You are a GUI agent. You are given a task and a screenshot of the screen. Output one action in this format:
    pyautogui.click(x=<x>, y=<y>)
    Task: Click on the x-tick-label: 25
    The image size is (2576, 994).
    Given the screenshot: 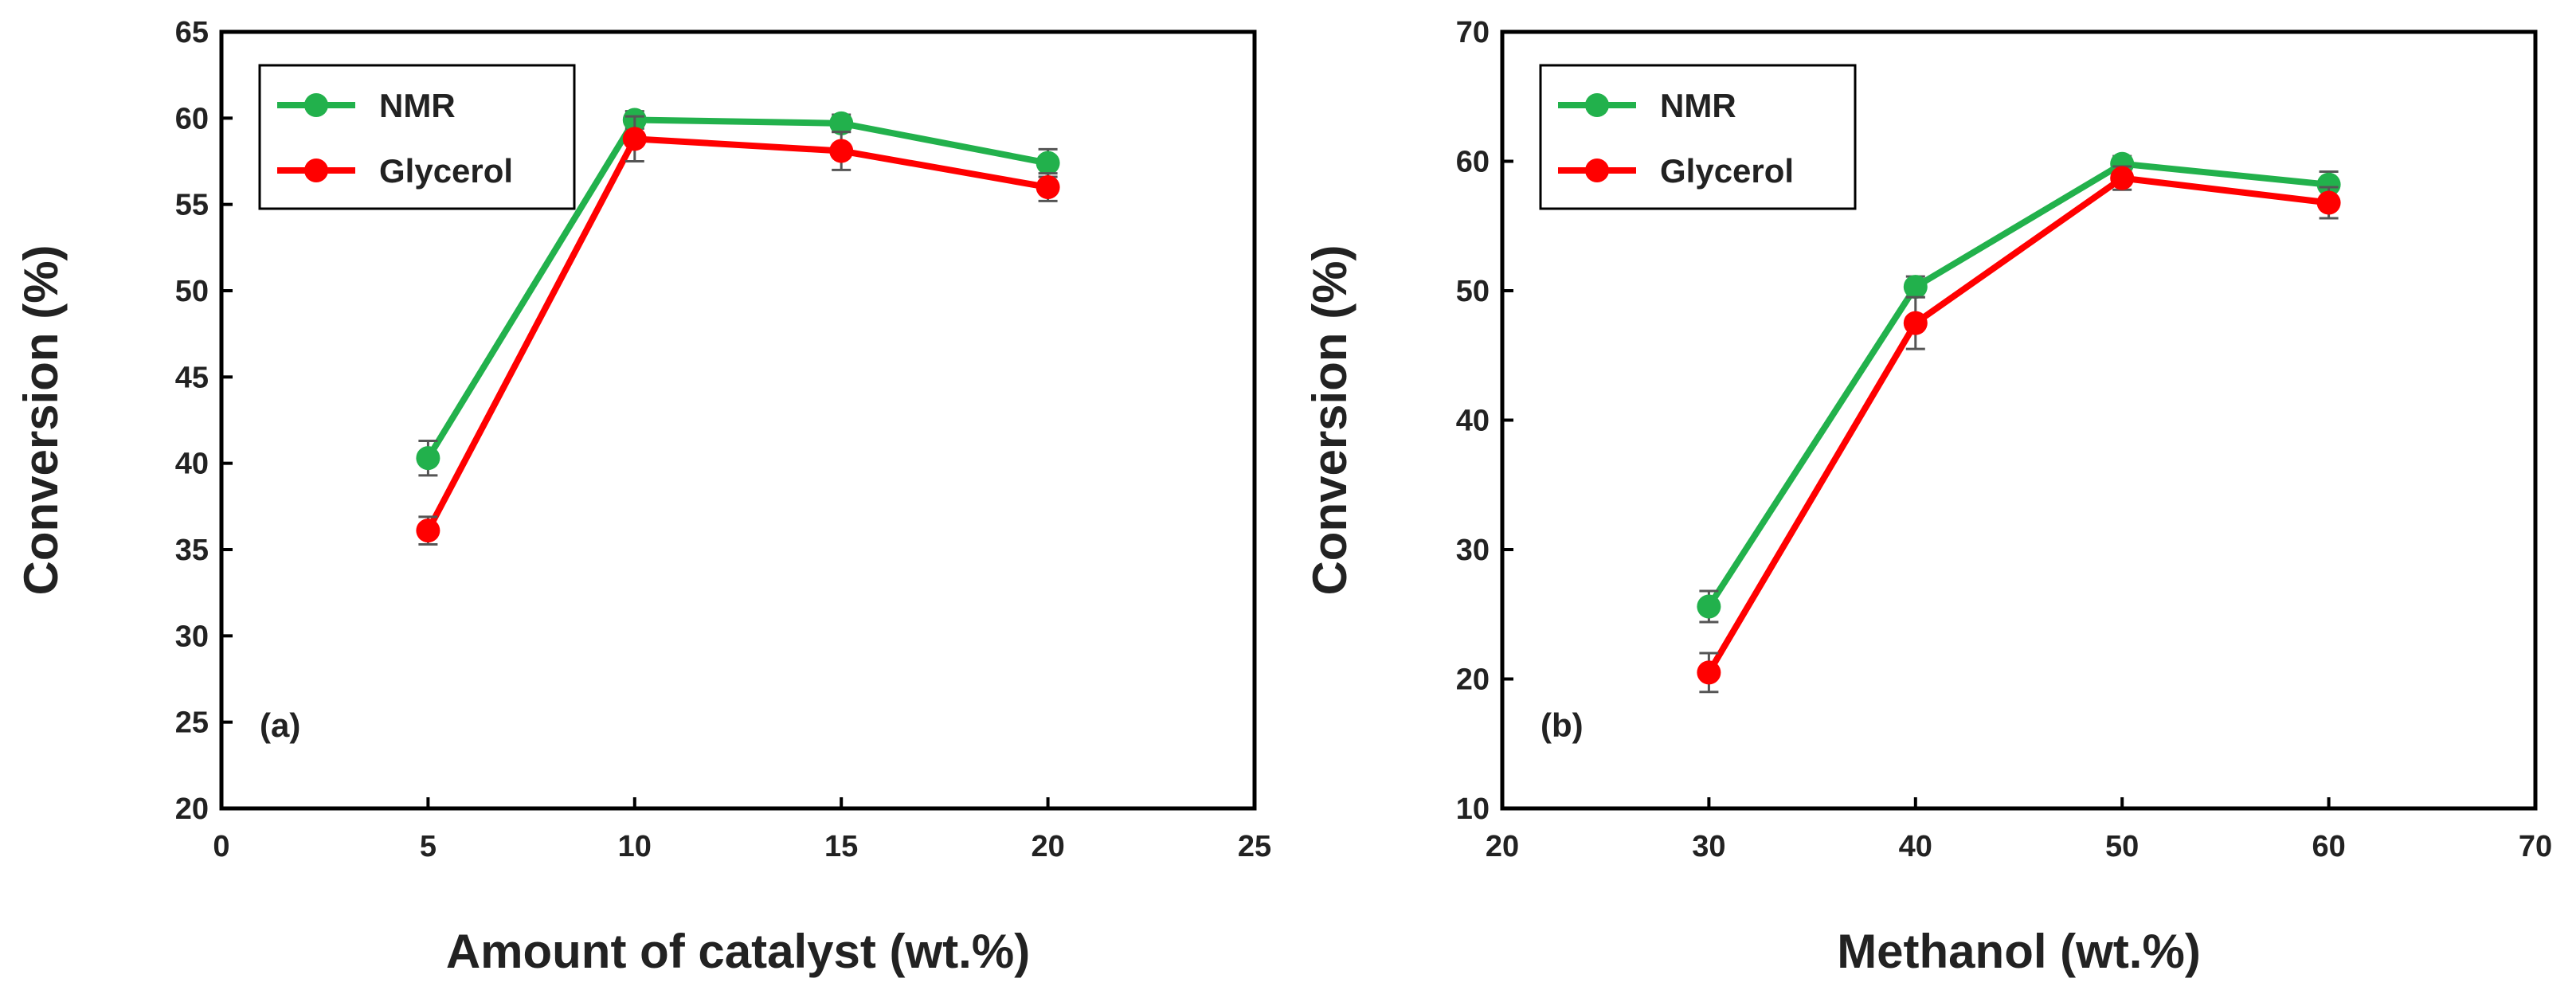 What is the action you would take?
    pyautogui.click(x=1254, y=846)
    